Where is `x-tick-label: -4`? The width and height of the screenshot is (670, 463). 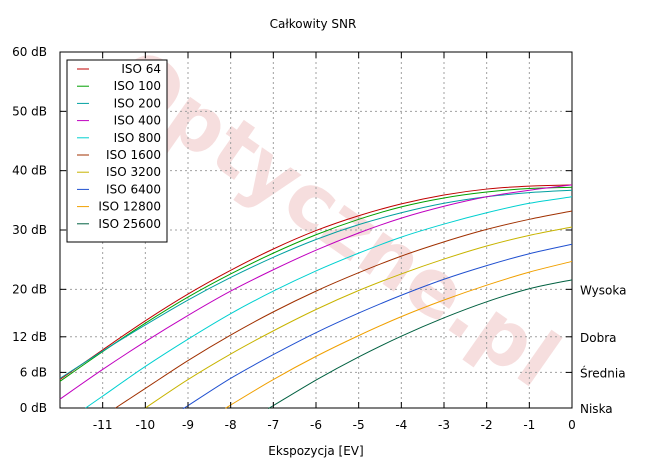 x-tick-label: -4 is located at coordinates (401, 425).